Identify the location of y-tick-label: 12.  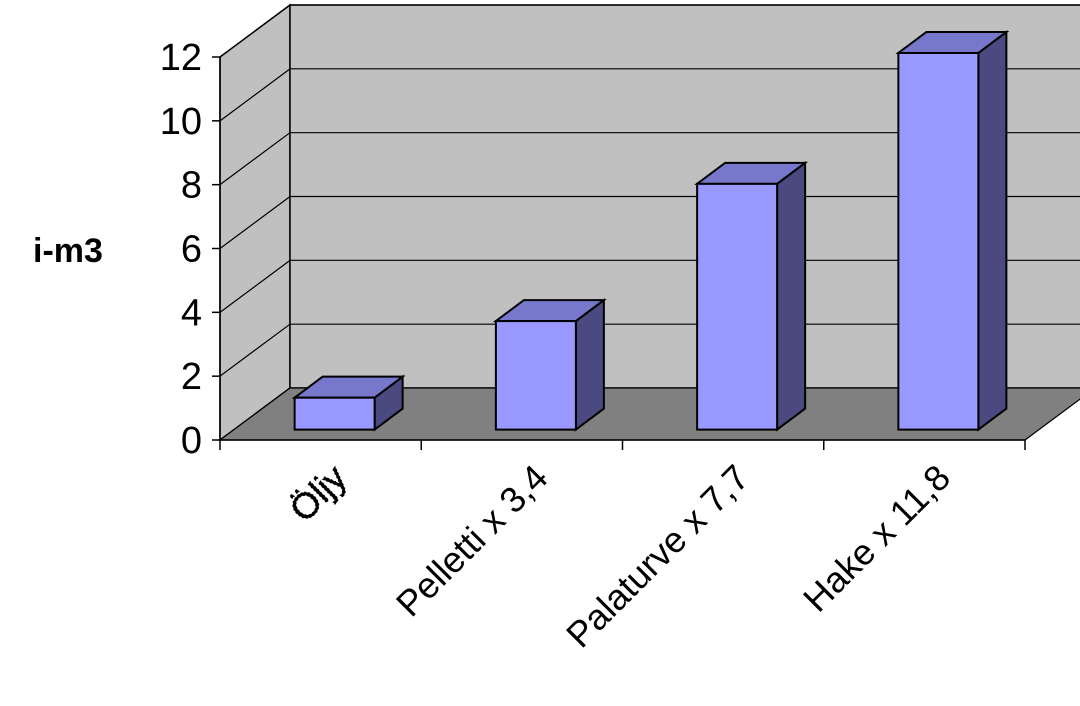
(181, 58).